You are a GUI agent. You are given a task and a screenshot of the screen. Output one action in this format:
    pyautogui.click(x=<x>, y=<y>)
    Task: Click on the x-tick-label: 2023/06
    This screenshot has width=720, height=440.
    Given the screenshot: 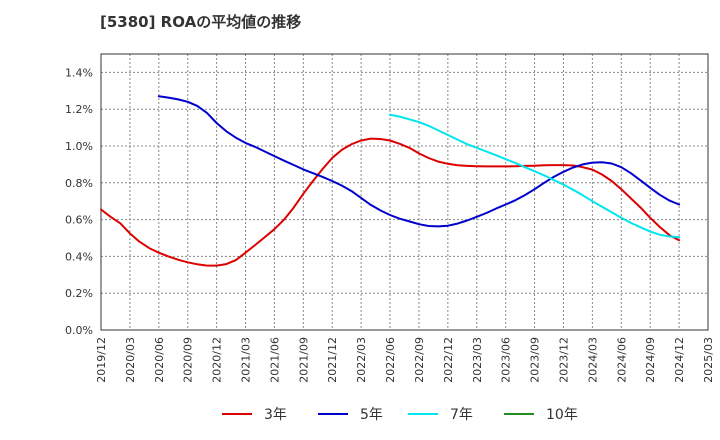 What is the action you would take?
    pyautogui.click(x=506, y=360)
    